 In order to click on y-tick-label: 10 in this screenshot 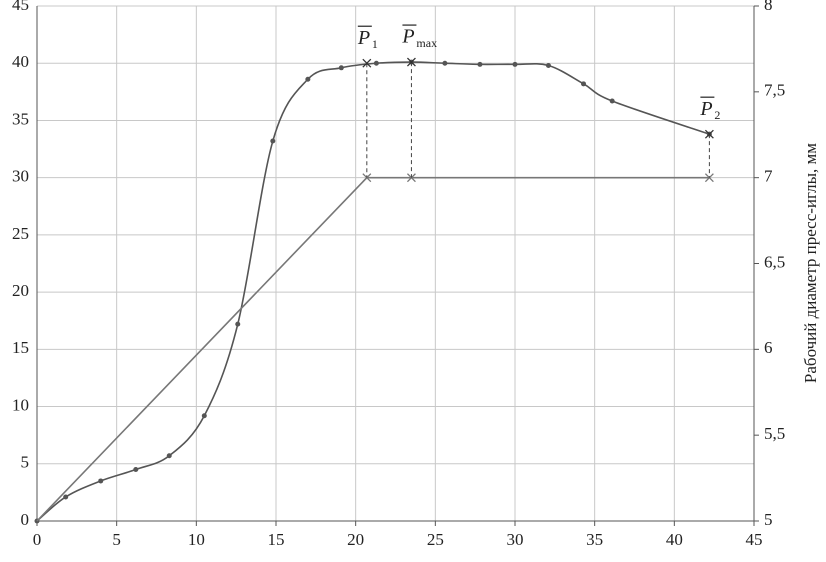, I will do `click(20, 404)`.